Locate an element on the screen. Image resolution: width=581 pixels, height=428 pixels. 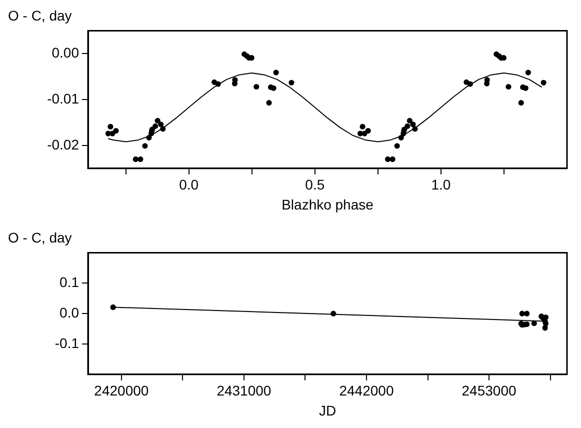
x-axis-title: JD is located at coordinates (327, 410).